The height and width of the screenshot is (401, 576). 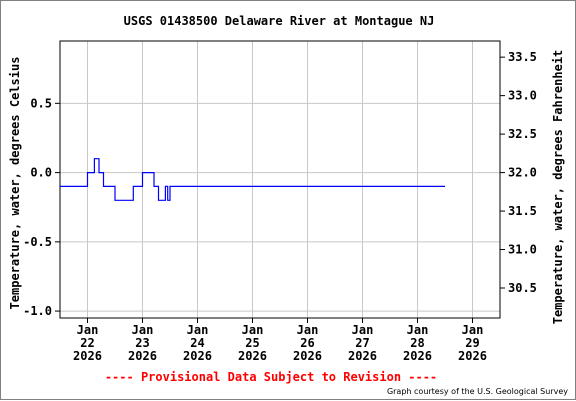 What do you see at coordinates (522, 250) in the screenshot?
I see `right-tick-label: 31.0` at bounding box center [522, 250].